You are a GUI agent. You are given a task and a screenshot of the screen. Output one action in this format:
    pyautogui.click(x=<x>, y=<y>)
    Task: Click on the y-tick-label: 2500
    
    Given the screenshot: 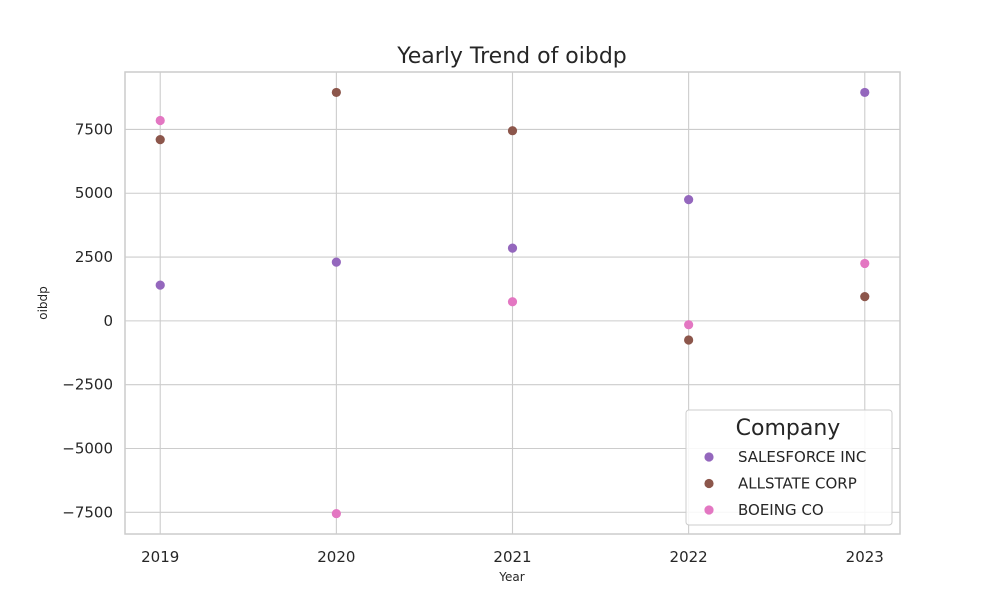 What is the action you would take?
    pyautogui.click(x=94, y=257)
    